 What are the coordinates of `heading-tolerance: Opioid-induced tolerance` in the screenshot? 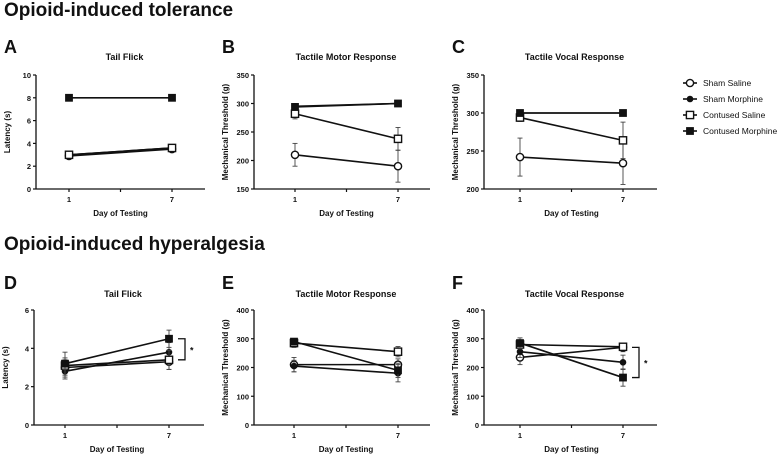 It's located at (119, 10).